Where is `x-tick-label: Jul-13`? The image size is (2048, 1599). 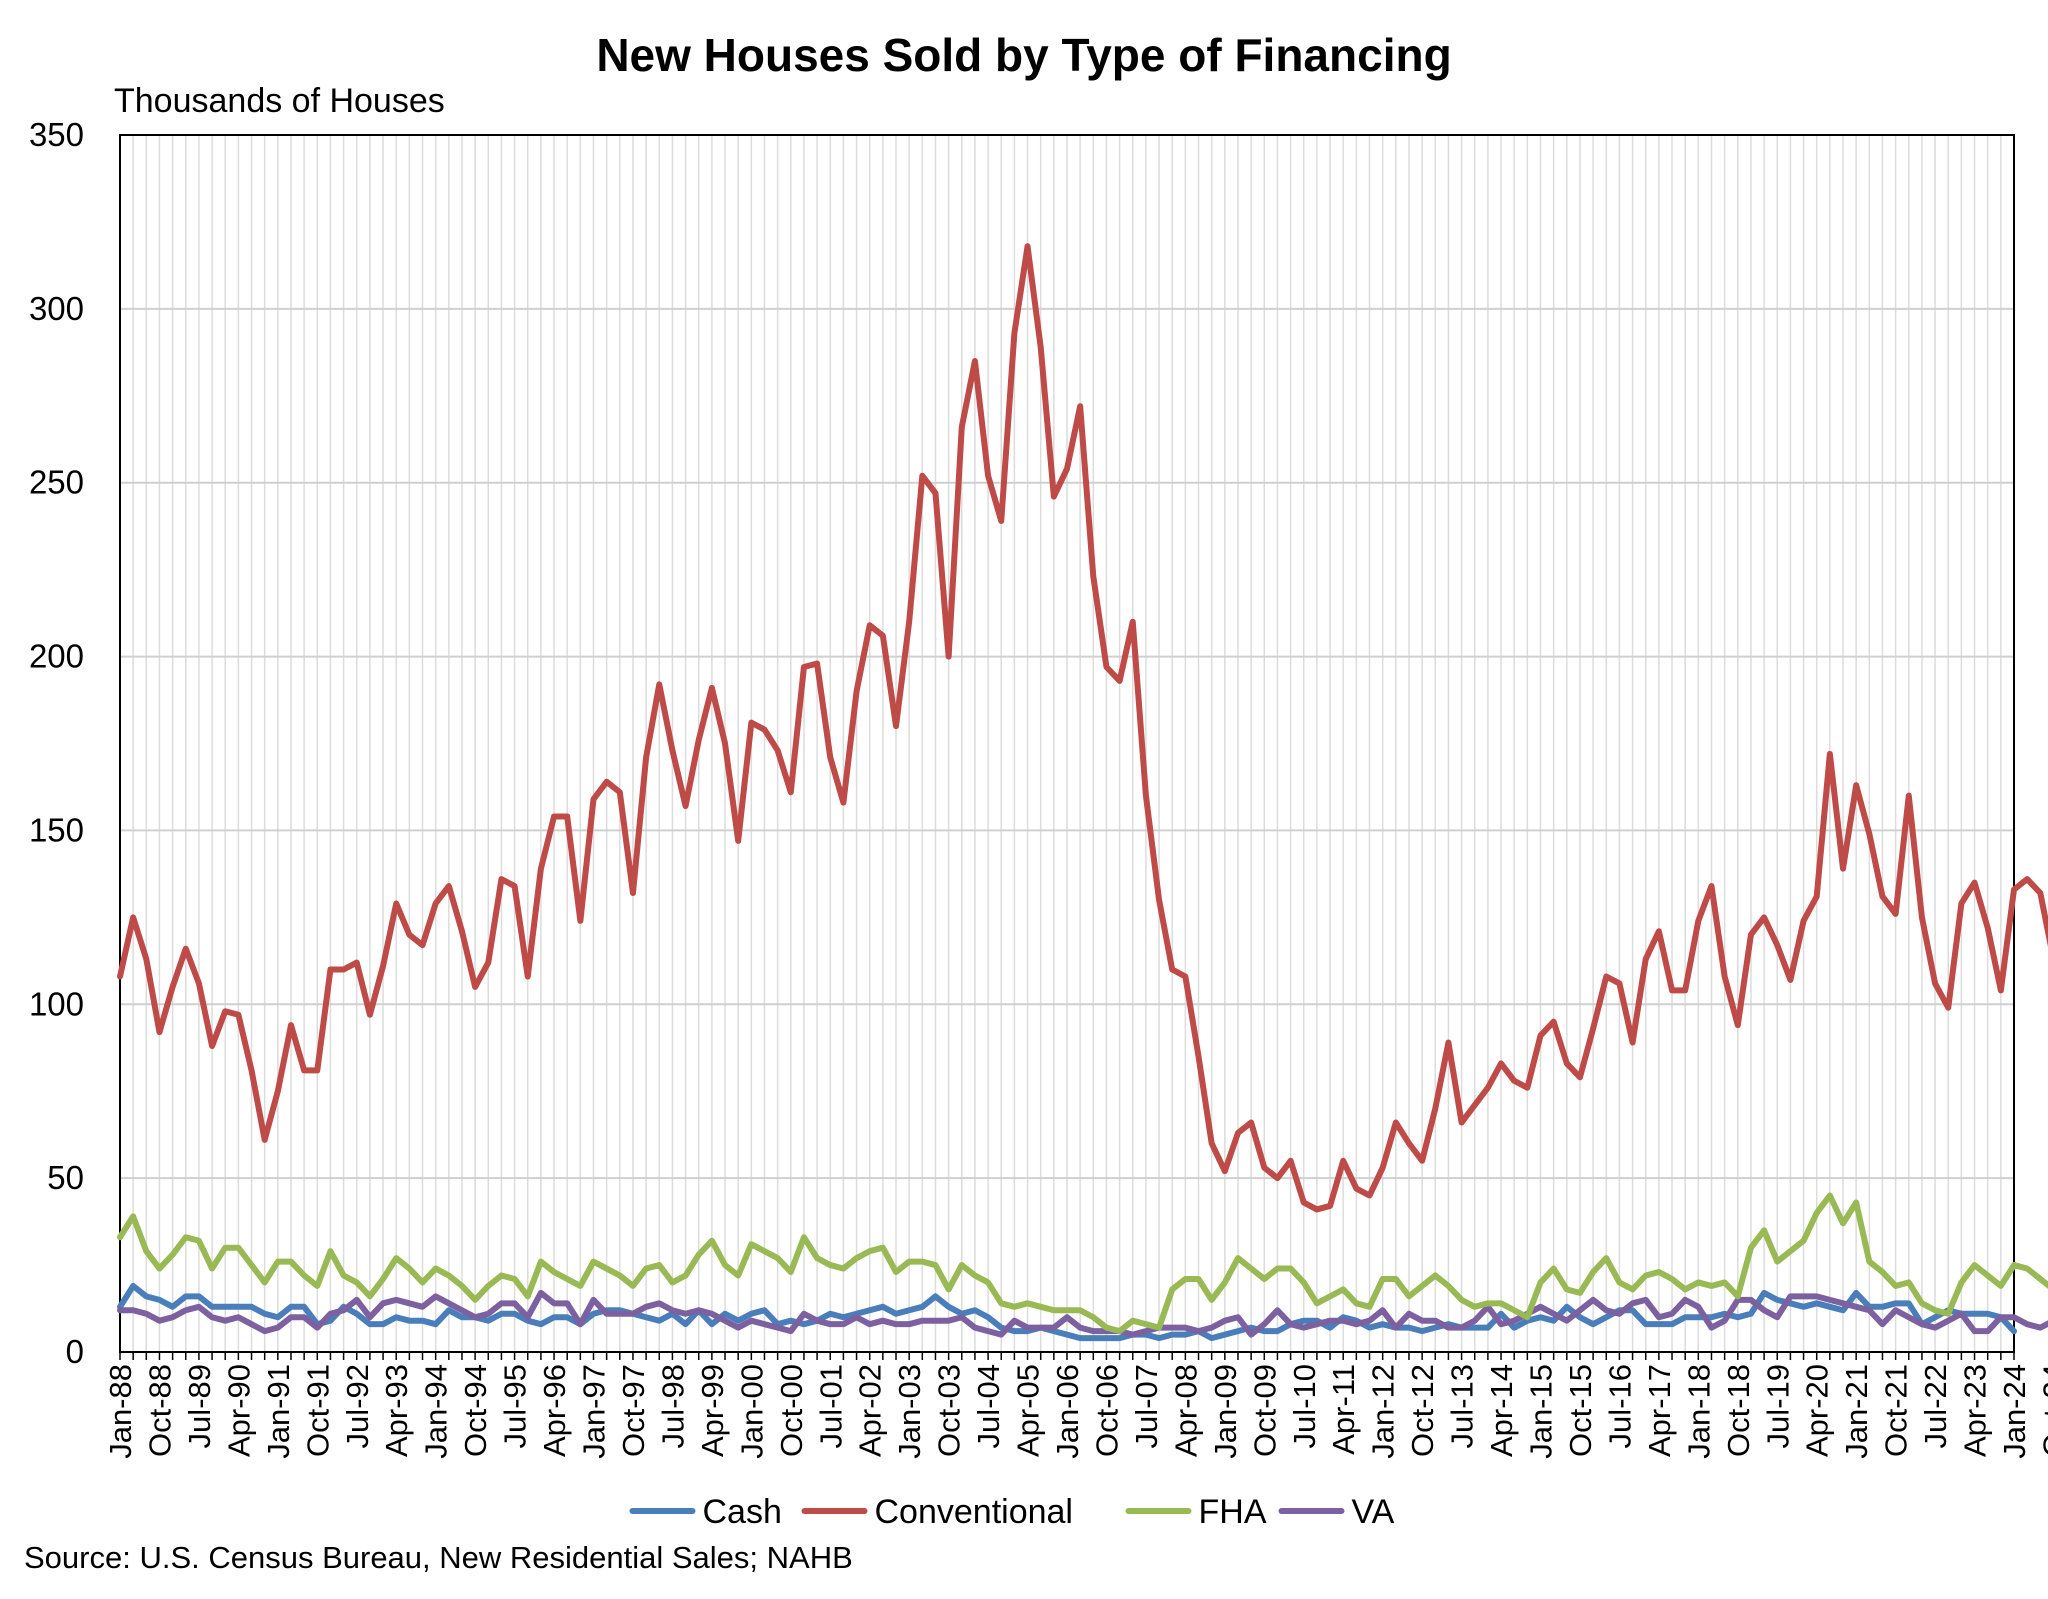
x-tick-label: Jul-13 is located at coordinates (1462, 1406).